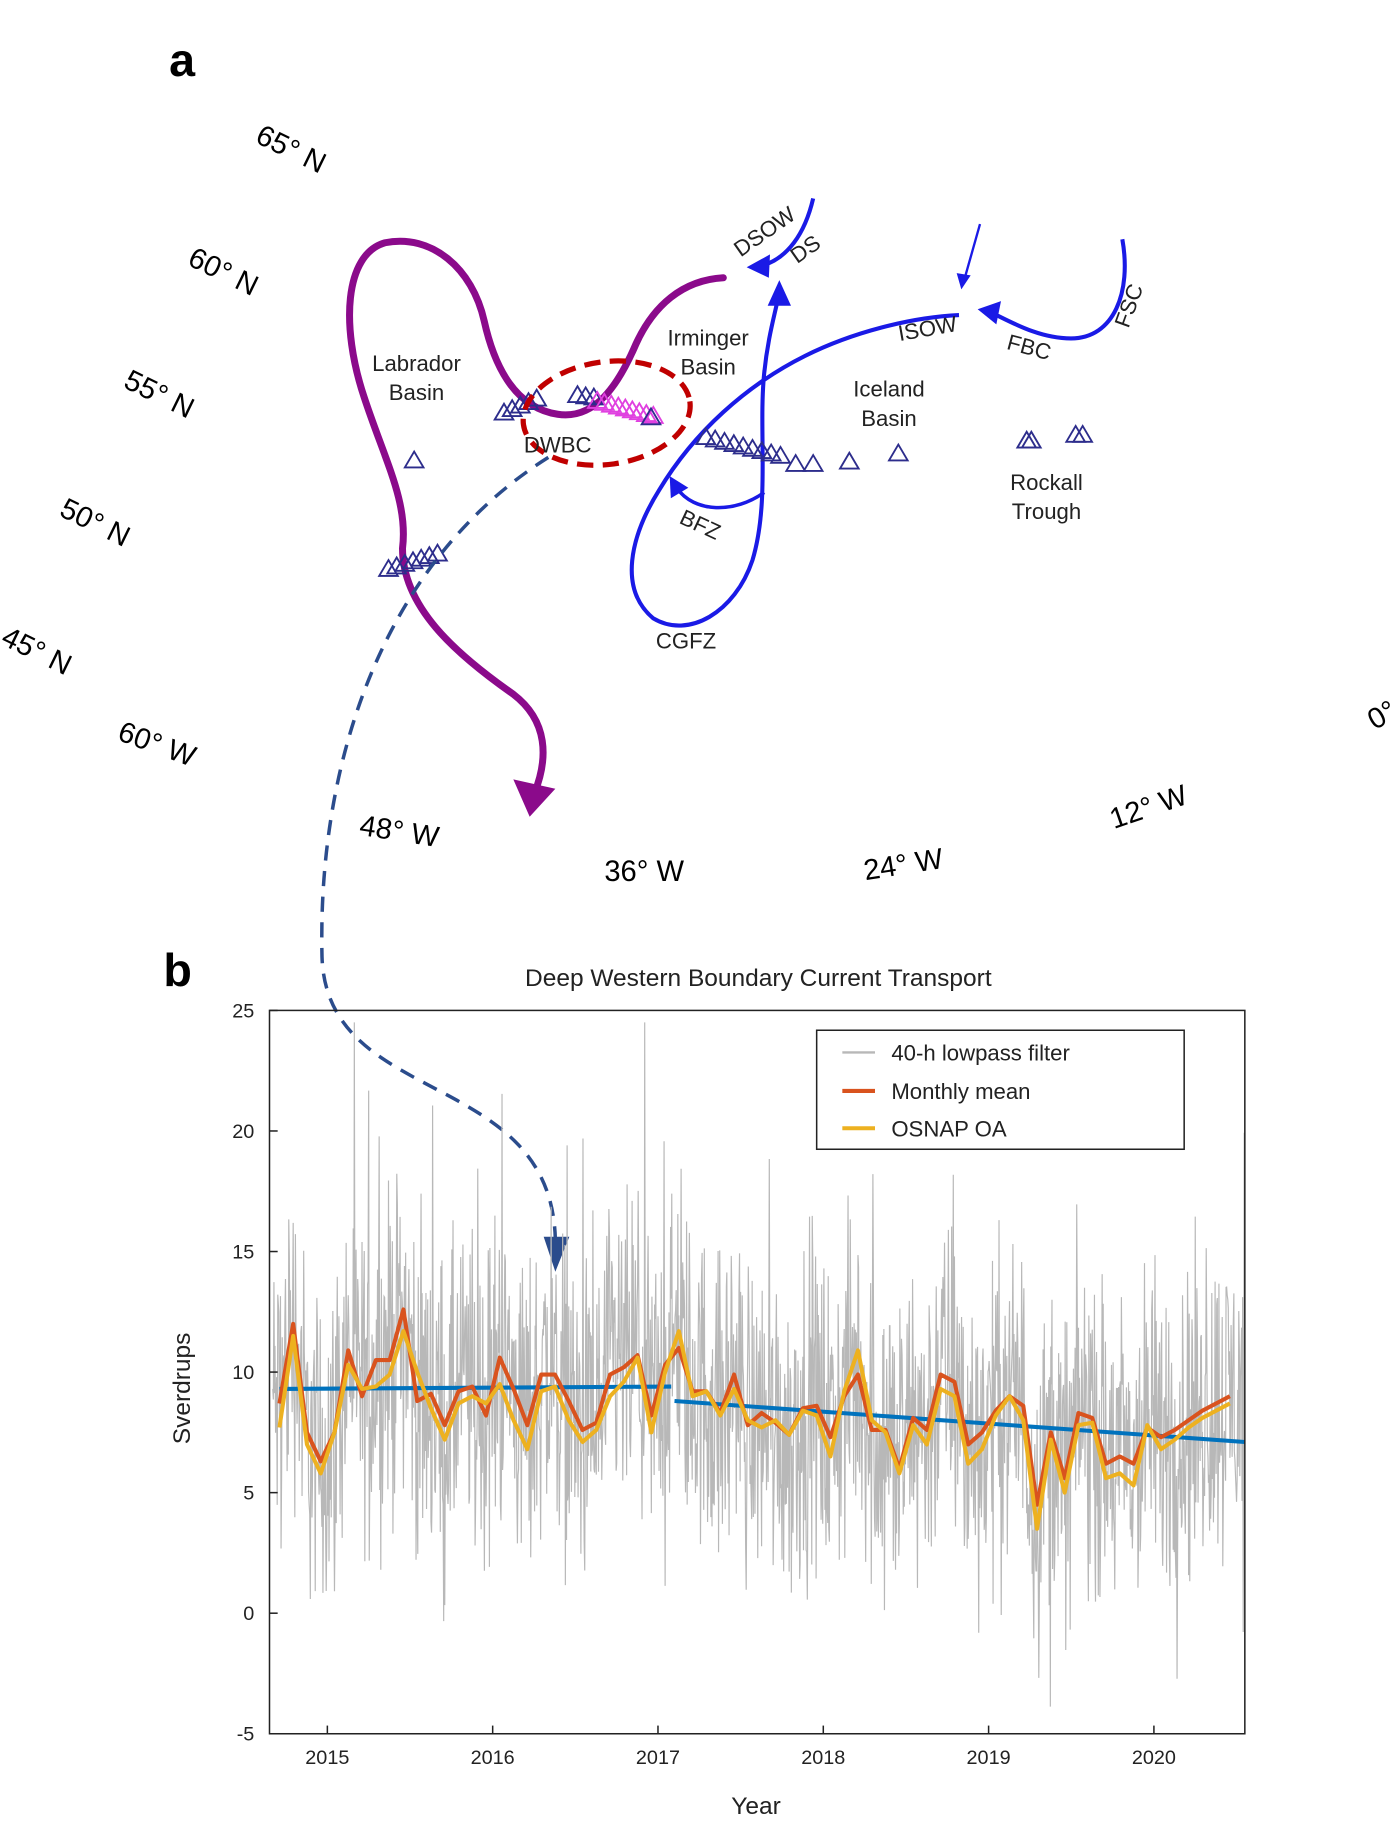 The width and height of the screenshot is (1400, 1826). What do you see at coordinates (927, 328) in the screenshot?
I see `label-isow: ISOW` at bounding box center [927, 328].